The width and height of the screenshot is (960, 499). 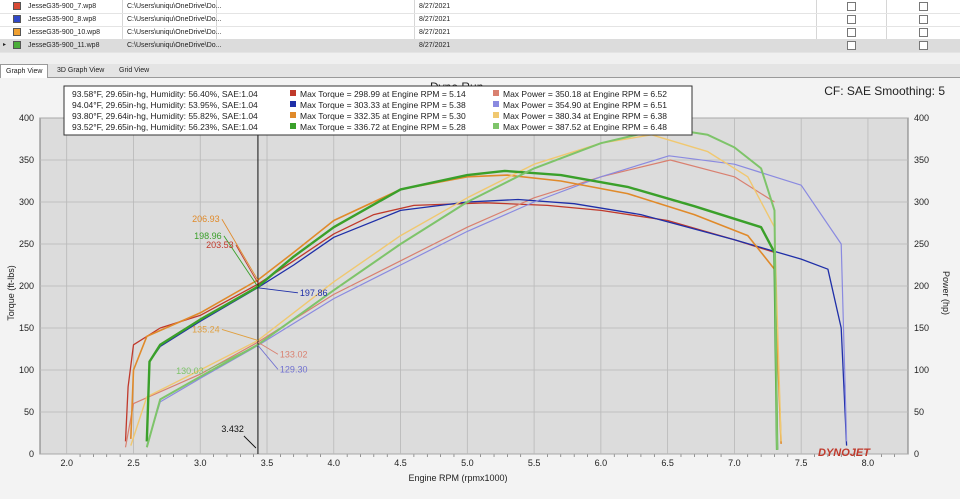 I want to click on y-tick-label-left: 150, so click(x=26, y=328).